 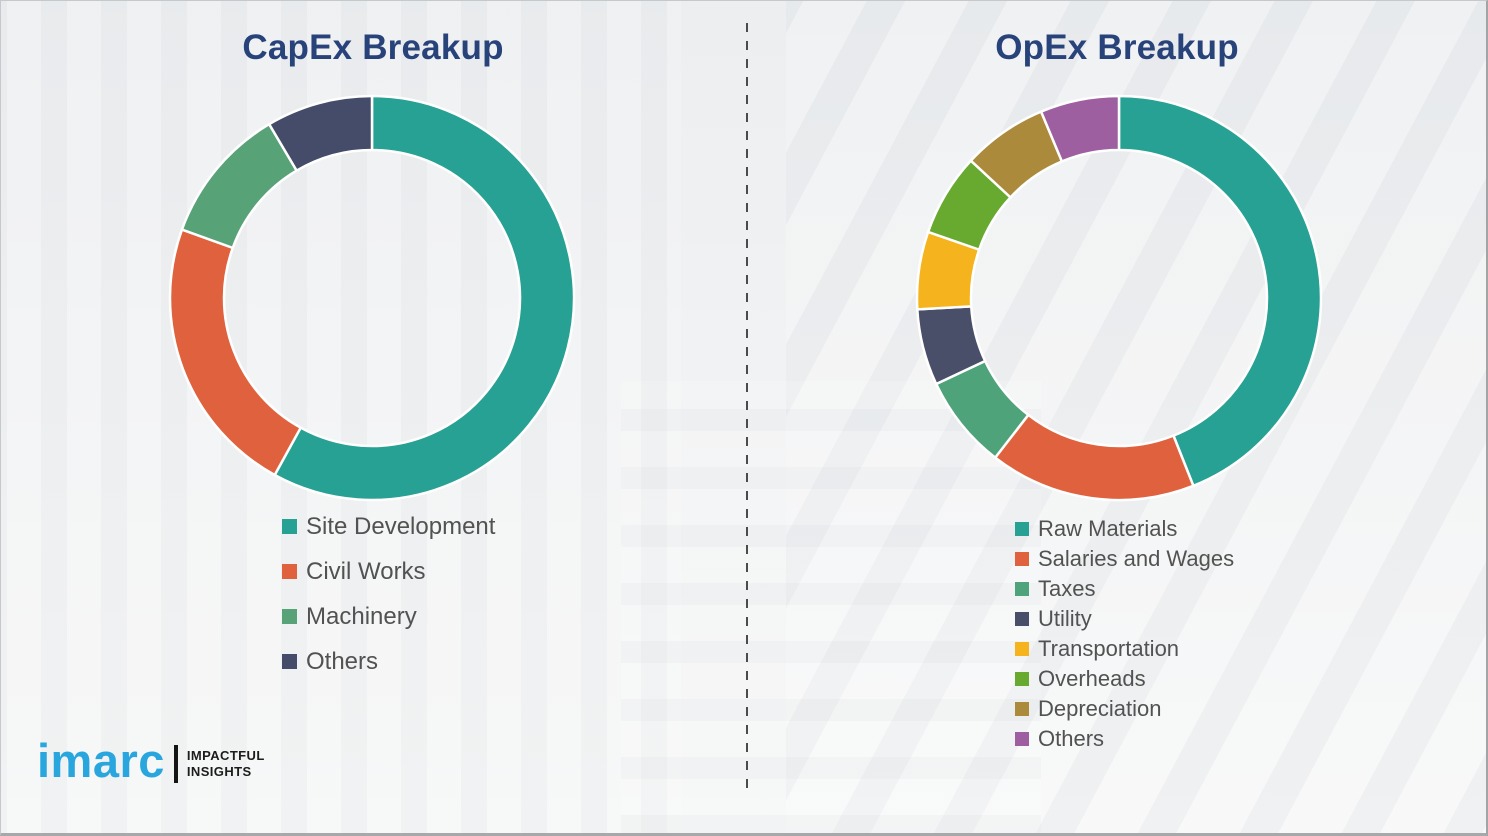 What do you see at coordinates (225, 756) in the screenshot?
I see `tagline-line-1: IMPACTFUL` at bounding box center [225, 756].